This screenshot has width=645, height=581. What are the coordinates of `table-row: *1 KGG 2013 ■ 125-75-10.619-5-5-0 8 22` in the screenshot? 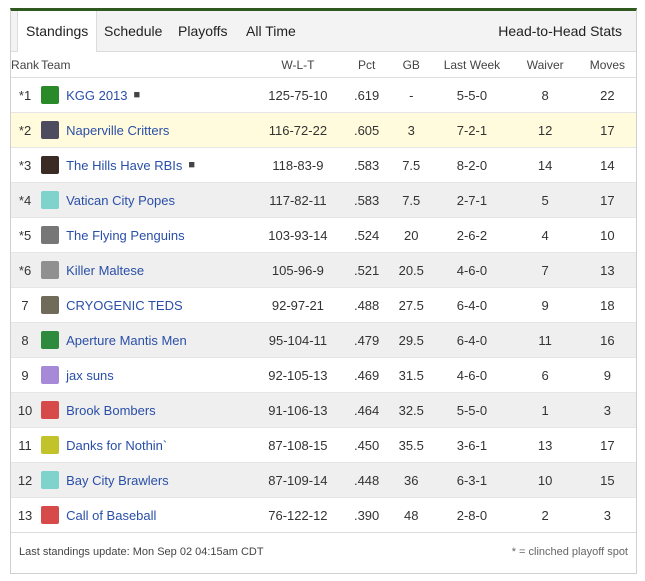 It's located at (323, 95).